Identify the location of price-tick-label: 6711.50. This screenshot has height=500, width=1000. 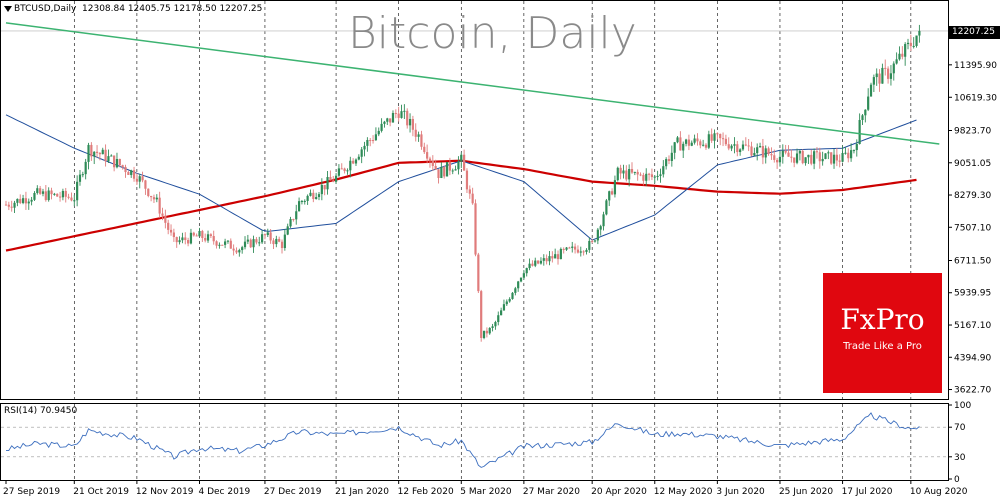
(972, 262).